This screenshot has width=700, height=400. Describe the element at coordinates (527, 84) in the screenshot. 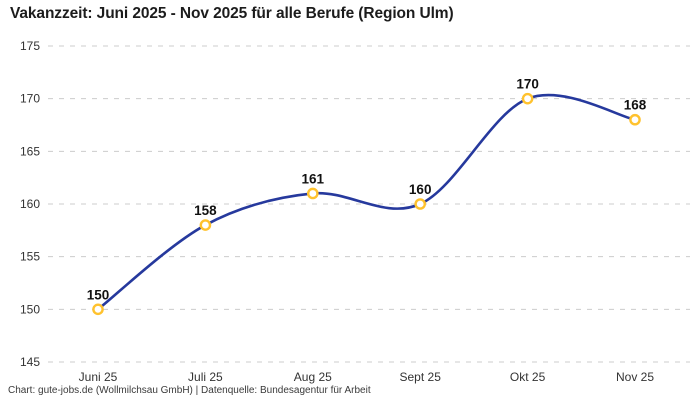

I see `data-point-label: 170` at that location.